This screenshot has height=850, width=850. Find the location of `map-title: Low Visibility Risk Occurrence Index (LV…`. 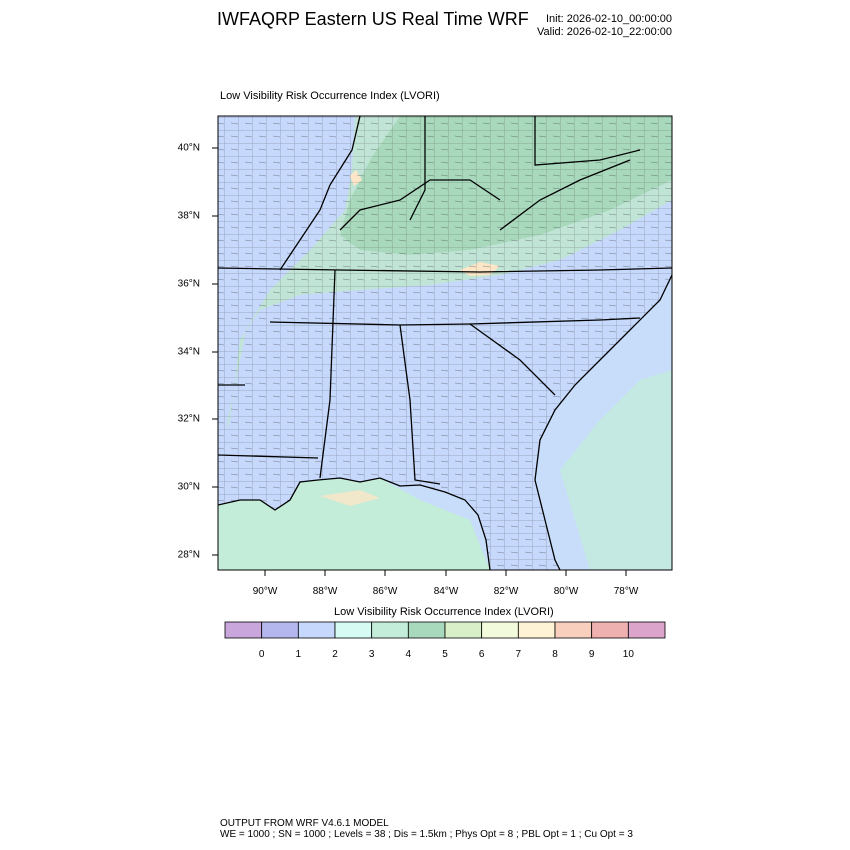

map-title: Low Visibility Risk Occurrence Index (LV… is located at coordinates (330, 96).